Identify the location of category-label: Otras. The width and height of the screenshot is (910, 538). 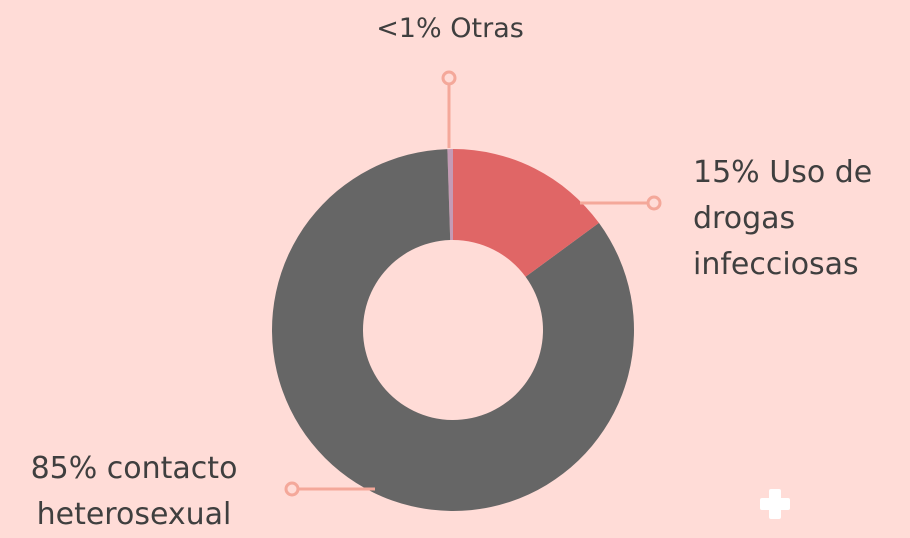
(487, 28).